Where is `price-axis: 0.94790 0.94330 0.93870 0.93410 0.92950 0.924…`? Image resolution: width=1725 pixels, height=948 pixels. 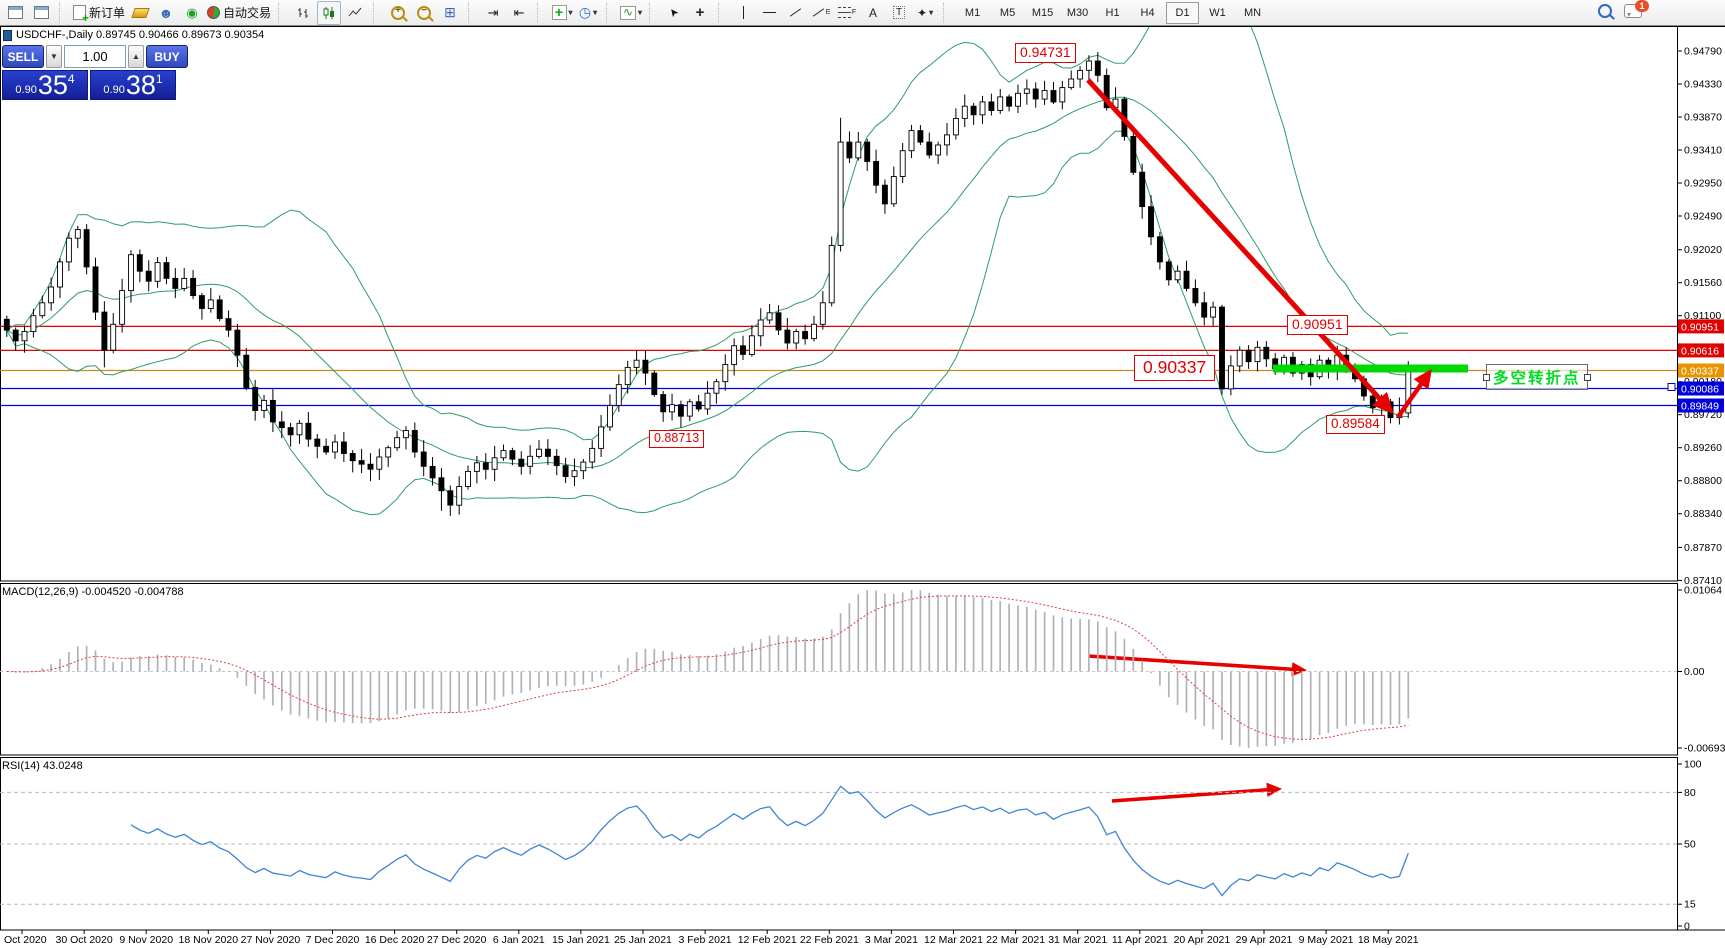 price-axis: 0.94790 0.94330 0.93870 0.93410 0.92950 0.924… is located at coordinates (1695, 316).